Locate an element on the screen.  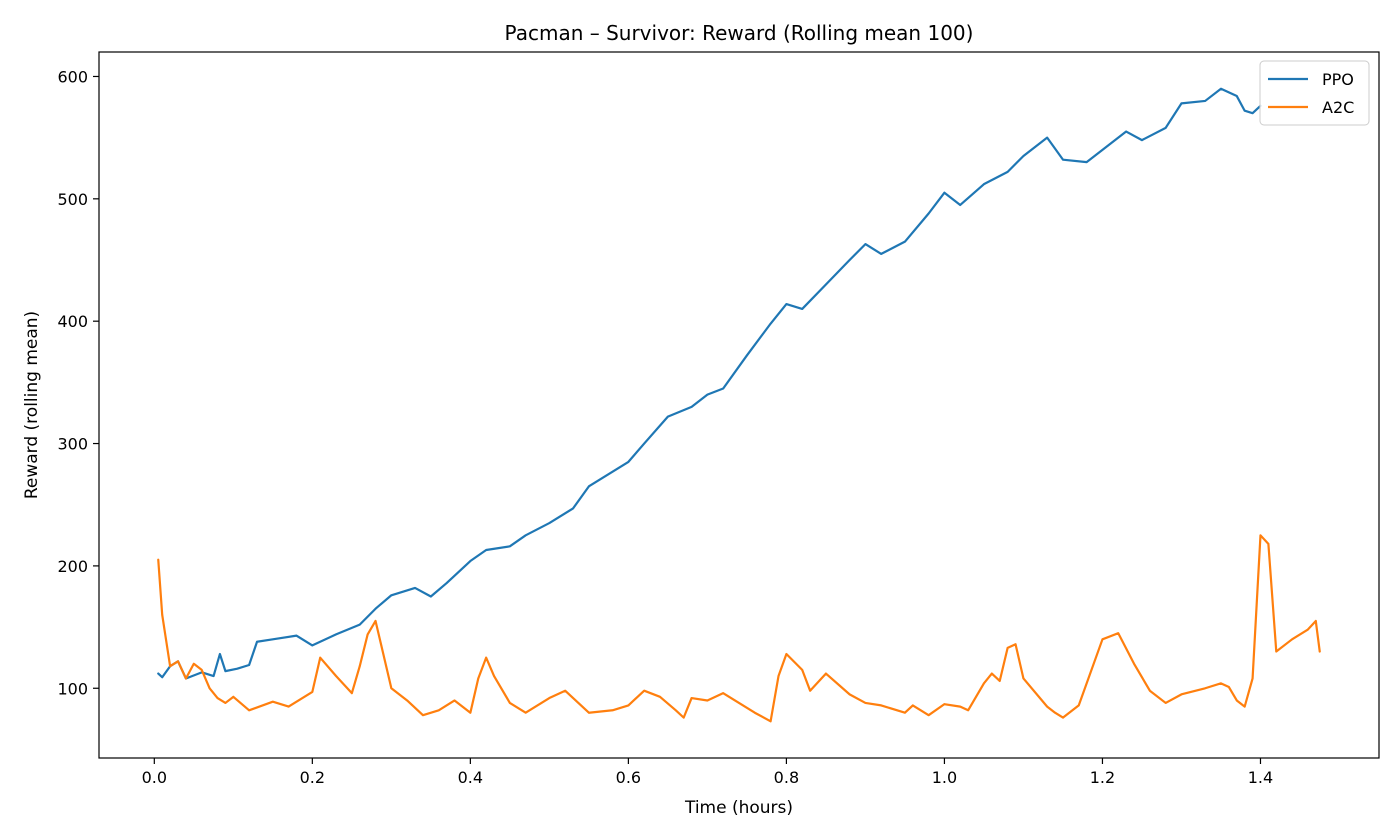
x-axis: 0.0 0.2 0.4 0.6 0.8 1.0 1.2 1.4 is located at coordinates (707, 772).